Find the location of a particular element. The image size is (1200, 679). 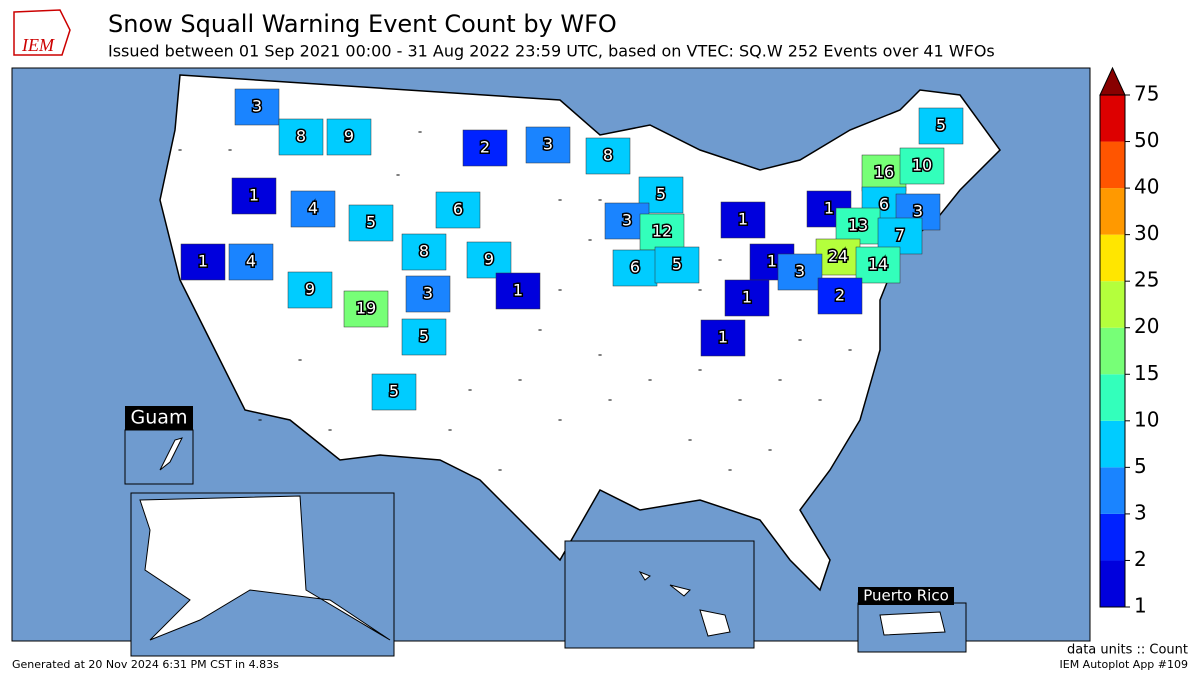

guam-inset is located at coordinates (159, 457).